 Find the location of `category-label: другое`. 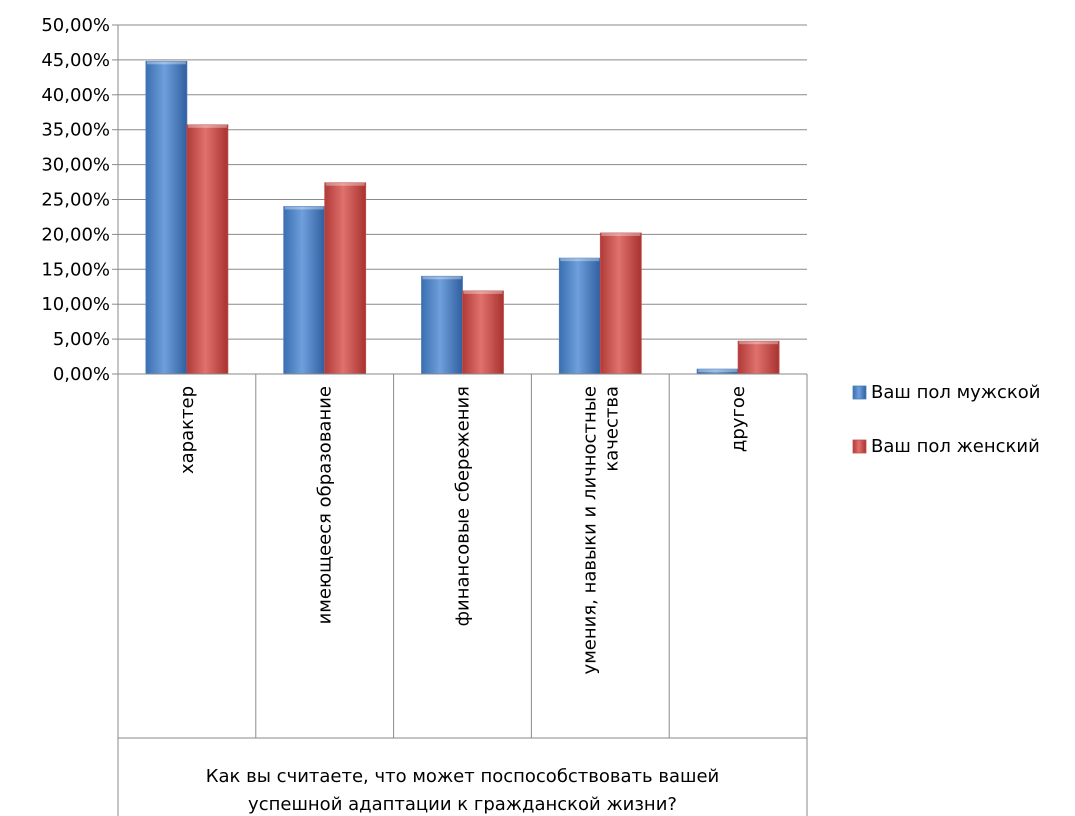

category-label: другое is located at coordinates (738, 419).